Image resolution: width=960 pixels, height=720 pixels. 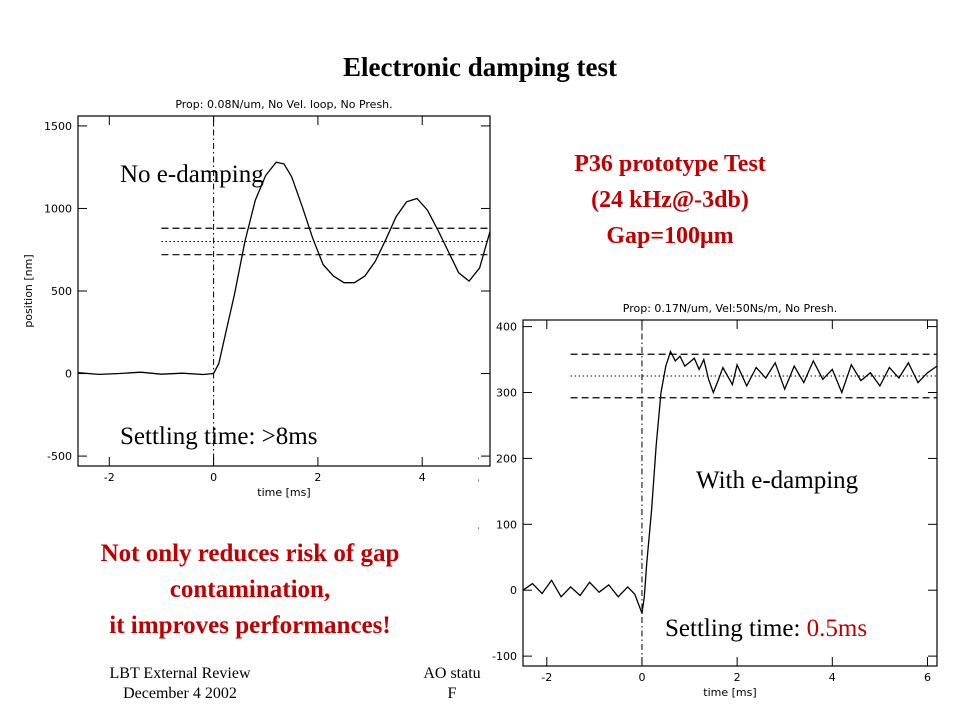 What do you see at coordinates (833, 628) in the screenshot?
I see `chart2-settling-value: 0.5ms` at bounding box center [833, 628].